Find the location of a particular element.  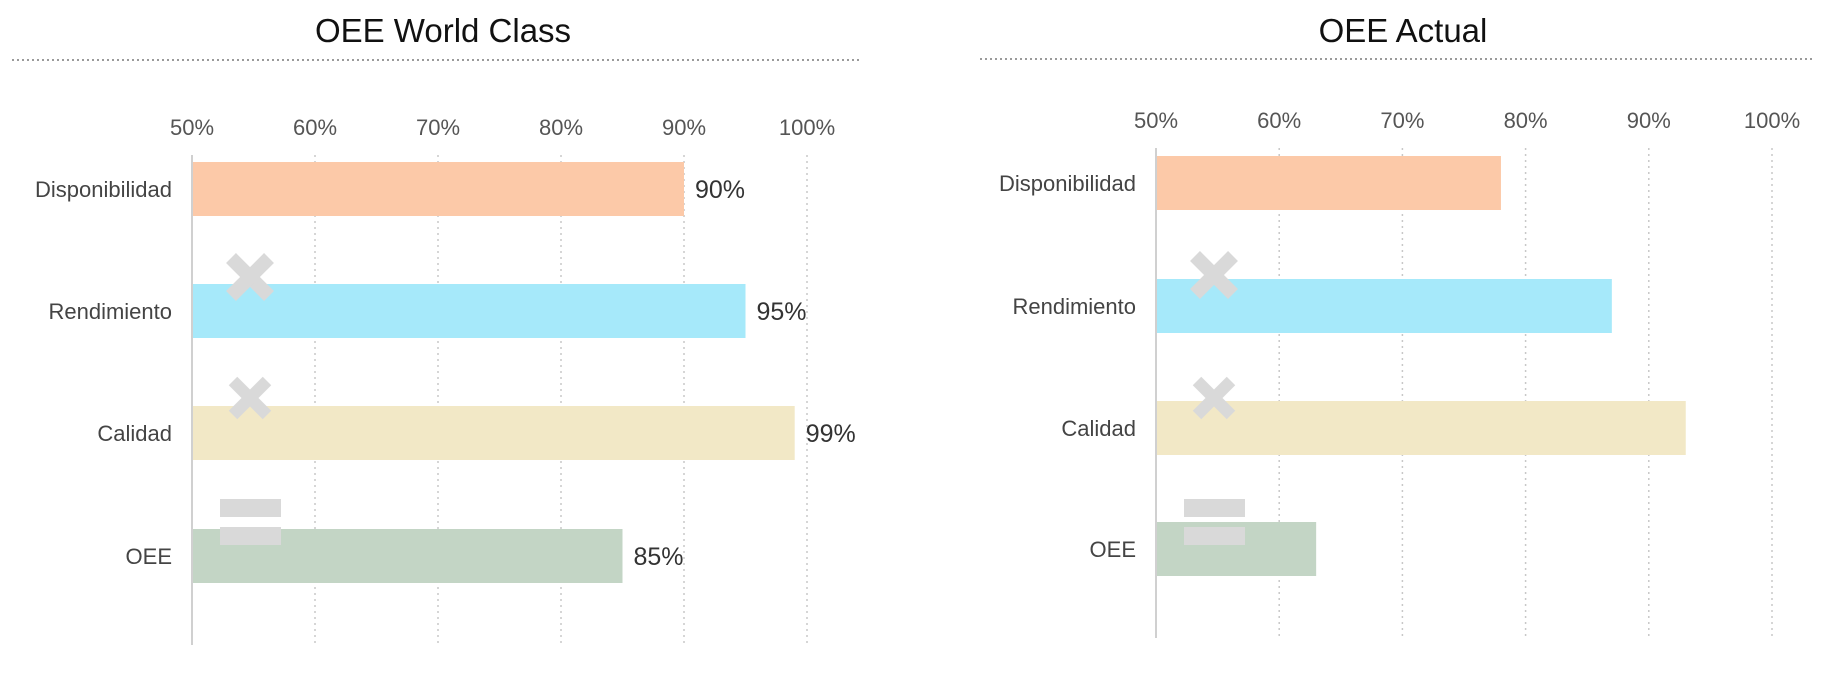

data-label: 99% is located at coordinates (831, 434).